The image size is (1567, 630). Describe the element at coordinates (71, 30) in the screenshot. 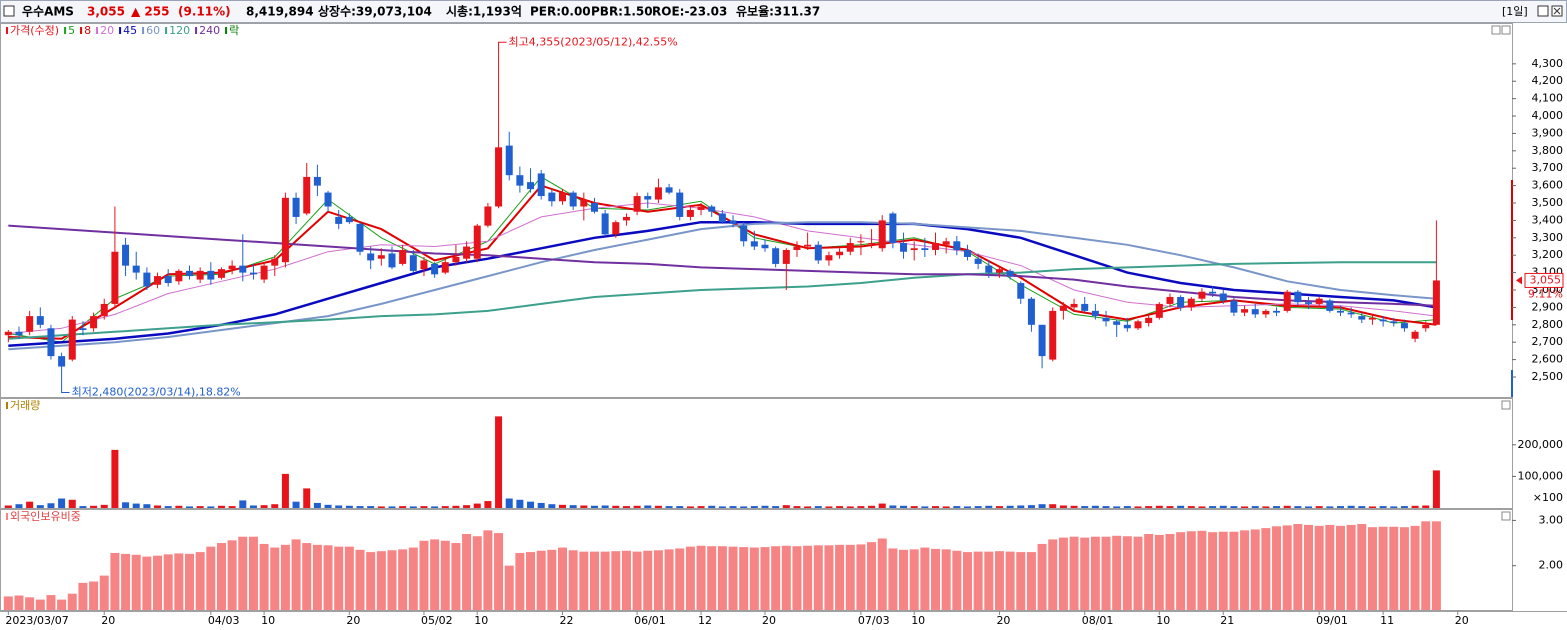

I see `legend-label: 5` at that location.